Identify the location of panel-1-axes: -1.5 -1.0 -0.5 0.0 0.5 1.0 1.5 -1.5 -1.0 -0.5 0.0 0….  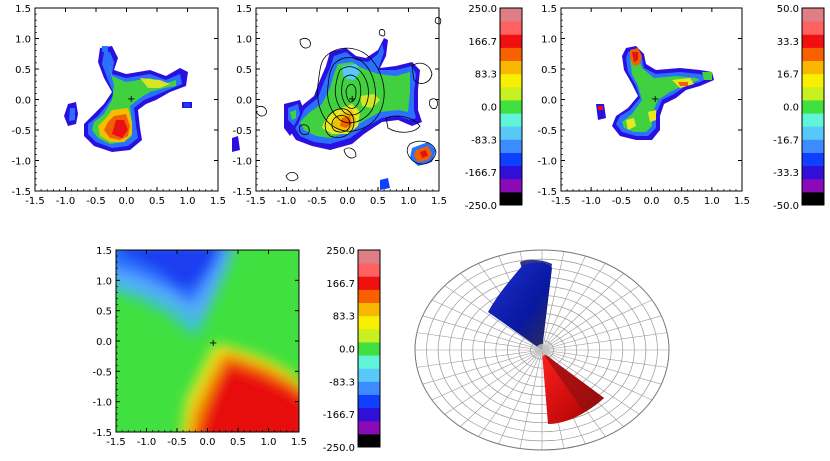
(118, 105).